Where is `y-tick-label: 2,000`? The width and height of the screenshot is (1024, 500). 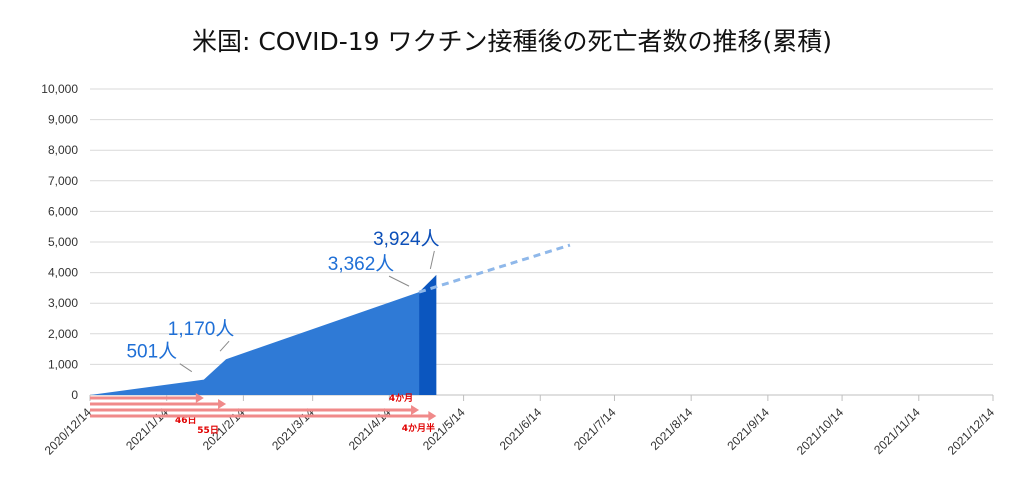
y-tick-label: 2,000 is located at coordinates (63, 334).